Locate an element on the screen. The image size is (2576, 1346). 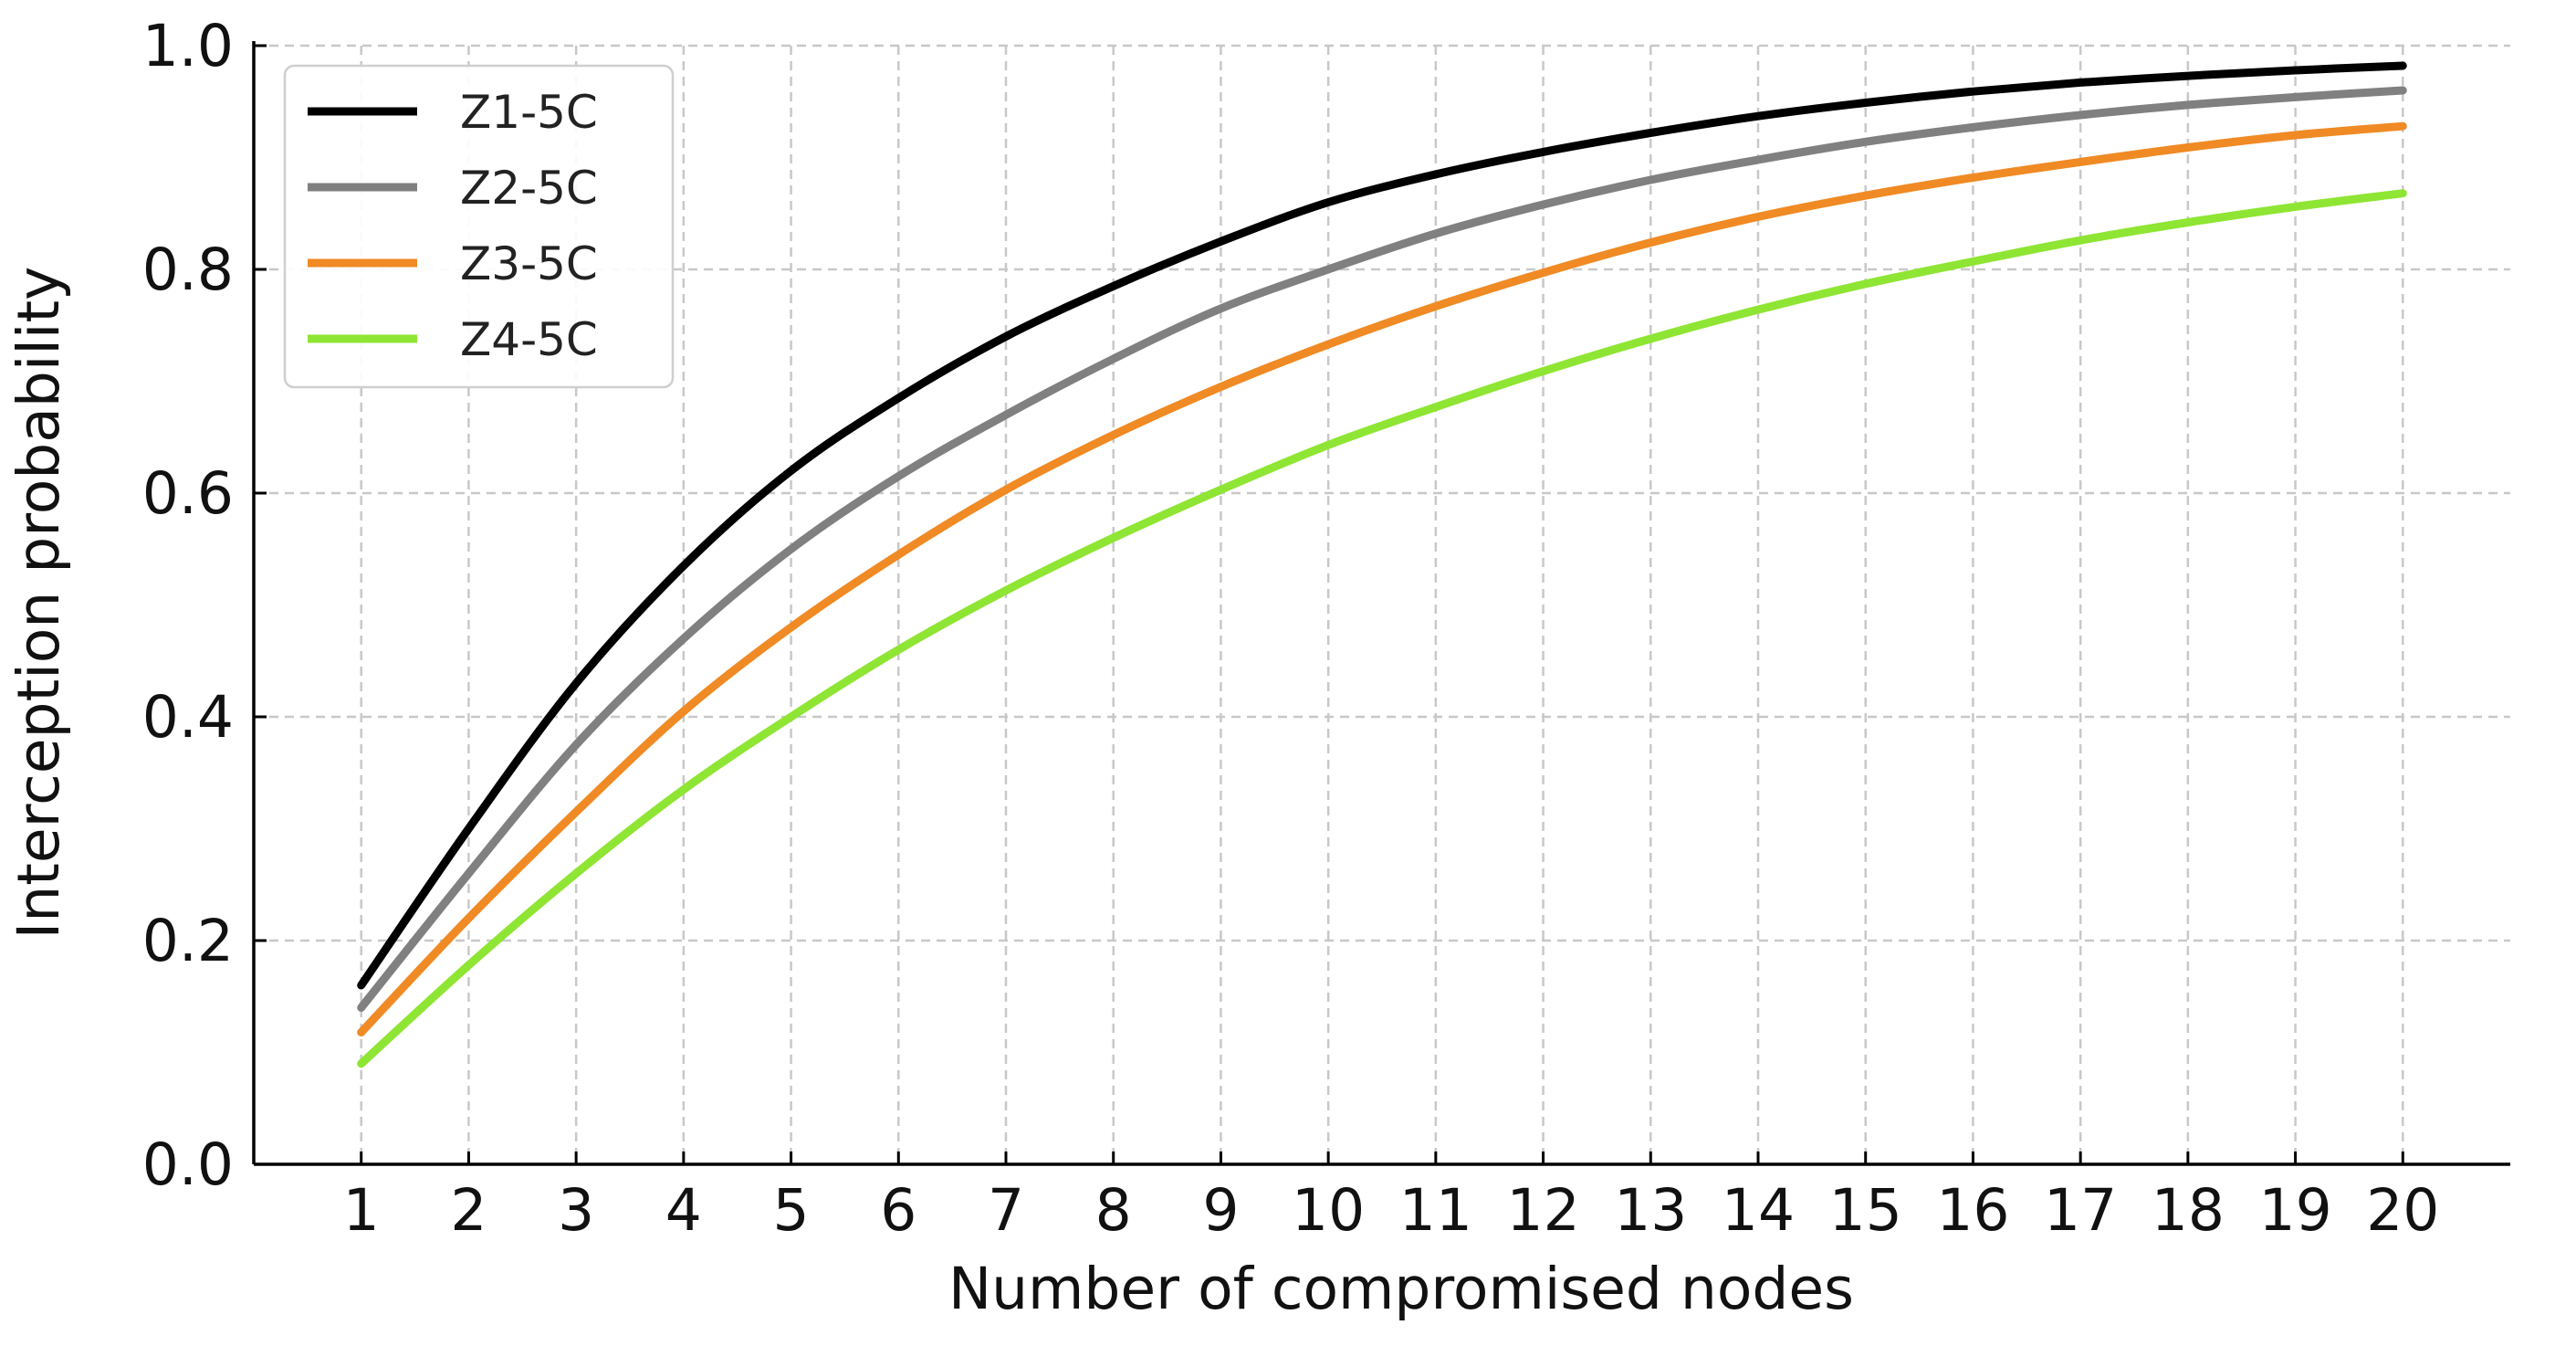
x-tick-label: 16 is located at coordinates (1972, 1210).